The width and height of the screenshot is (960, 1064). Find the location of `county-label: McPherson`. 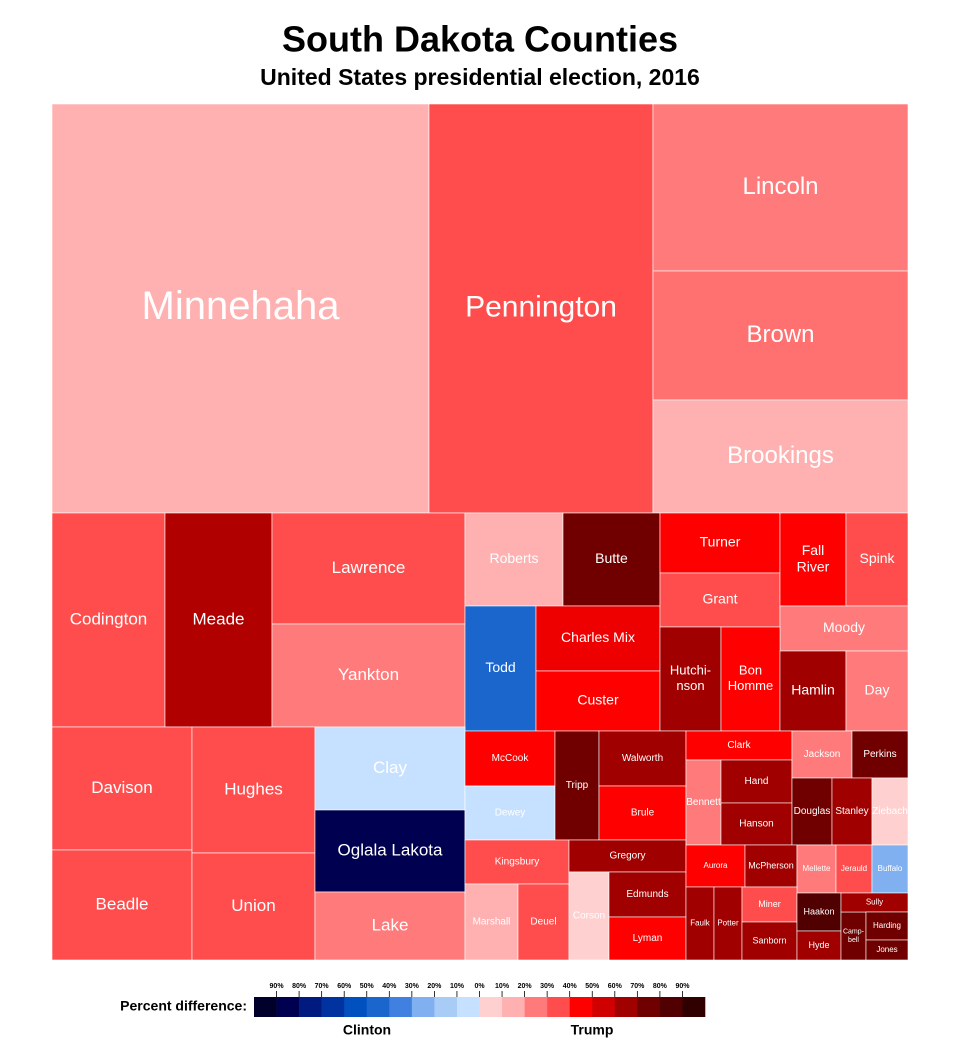

county-label: McPherson is located at coordinates (771, 865).